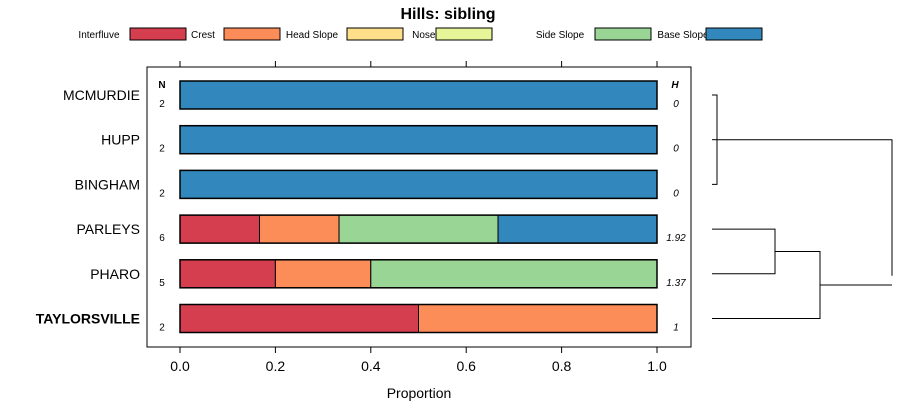 This screenshot has height=420, width=900. Describe the element at coordinates (203, 35) in the screenshot. I see `legend-label: Crest` at that location.